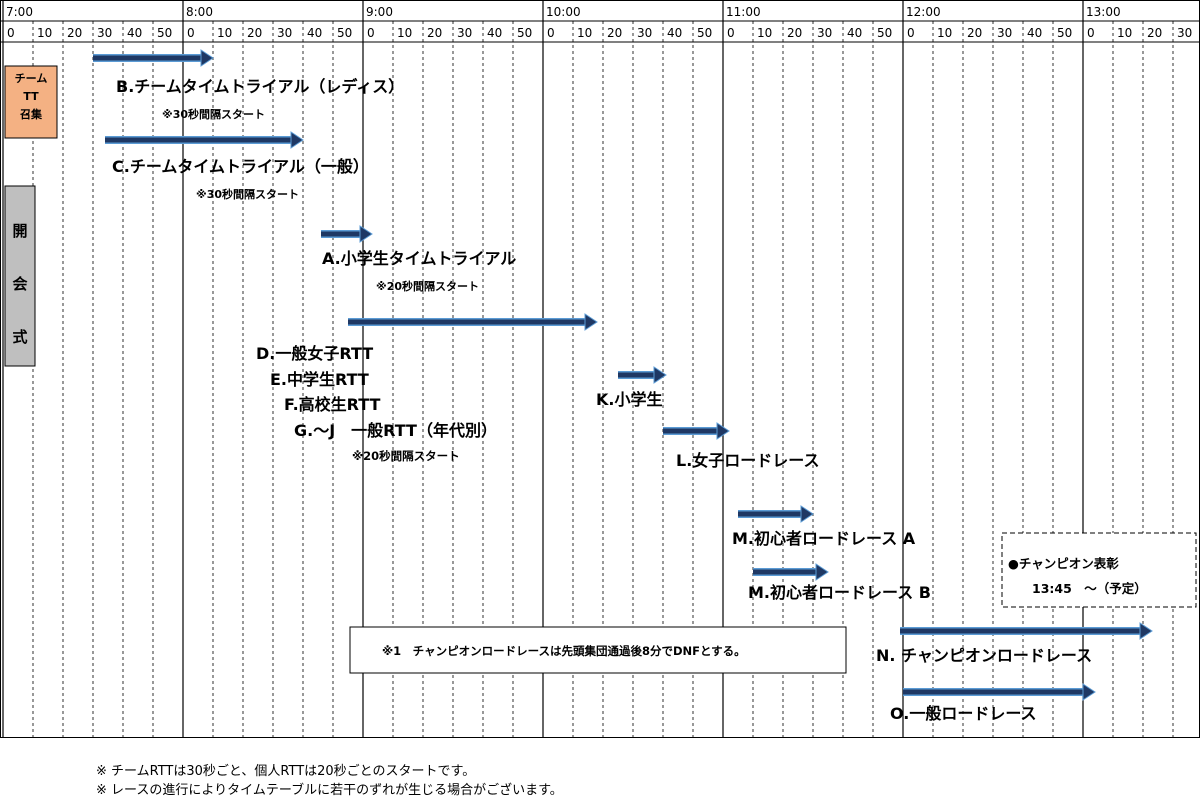 Image resolution: width=1200 pixels, height=799 pixels. What do you see at coordinates (213, 114) in the screenshot?
I see `event-note-b: ※30秒間隔スタート` at bounding box center [213, 114].